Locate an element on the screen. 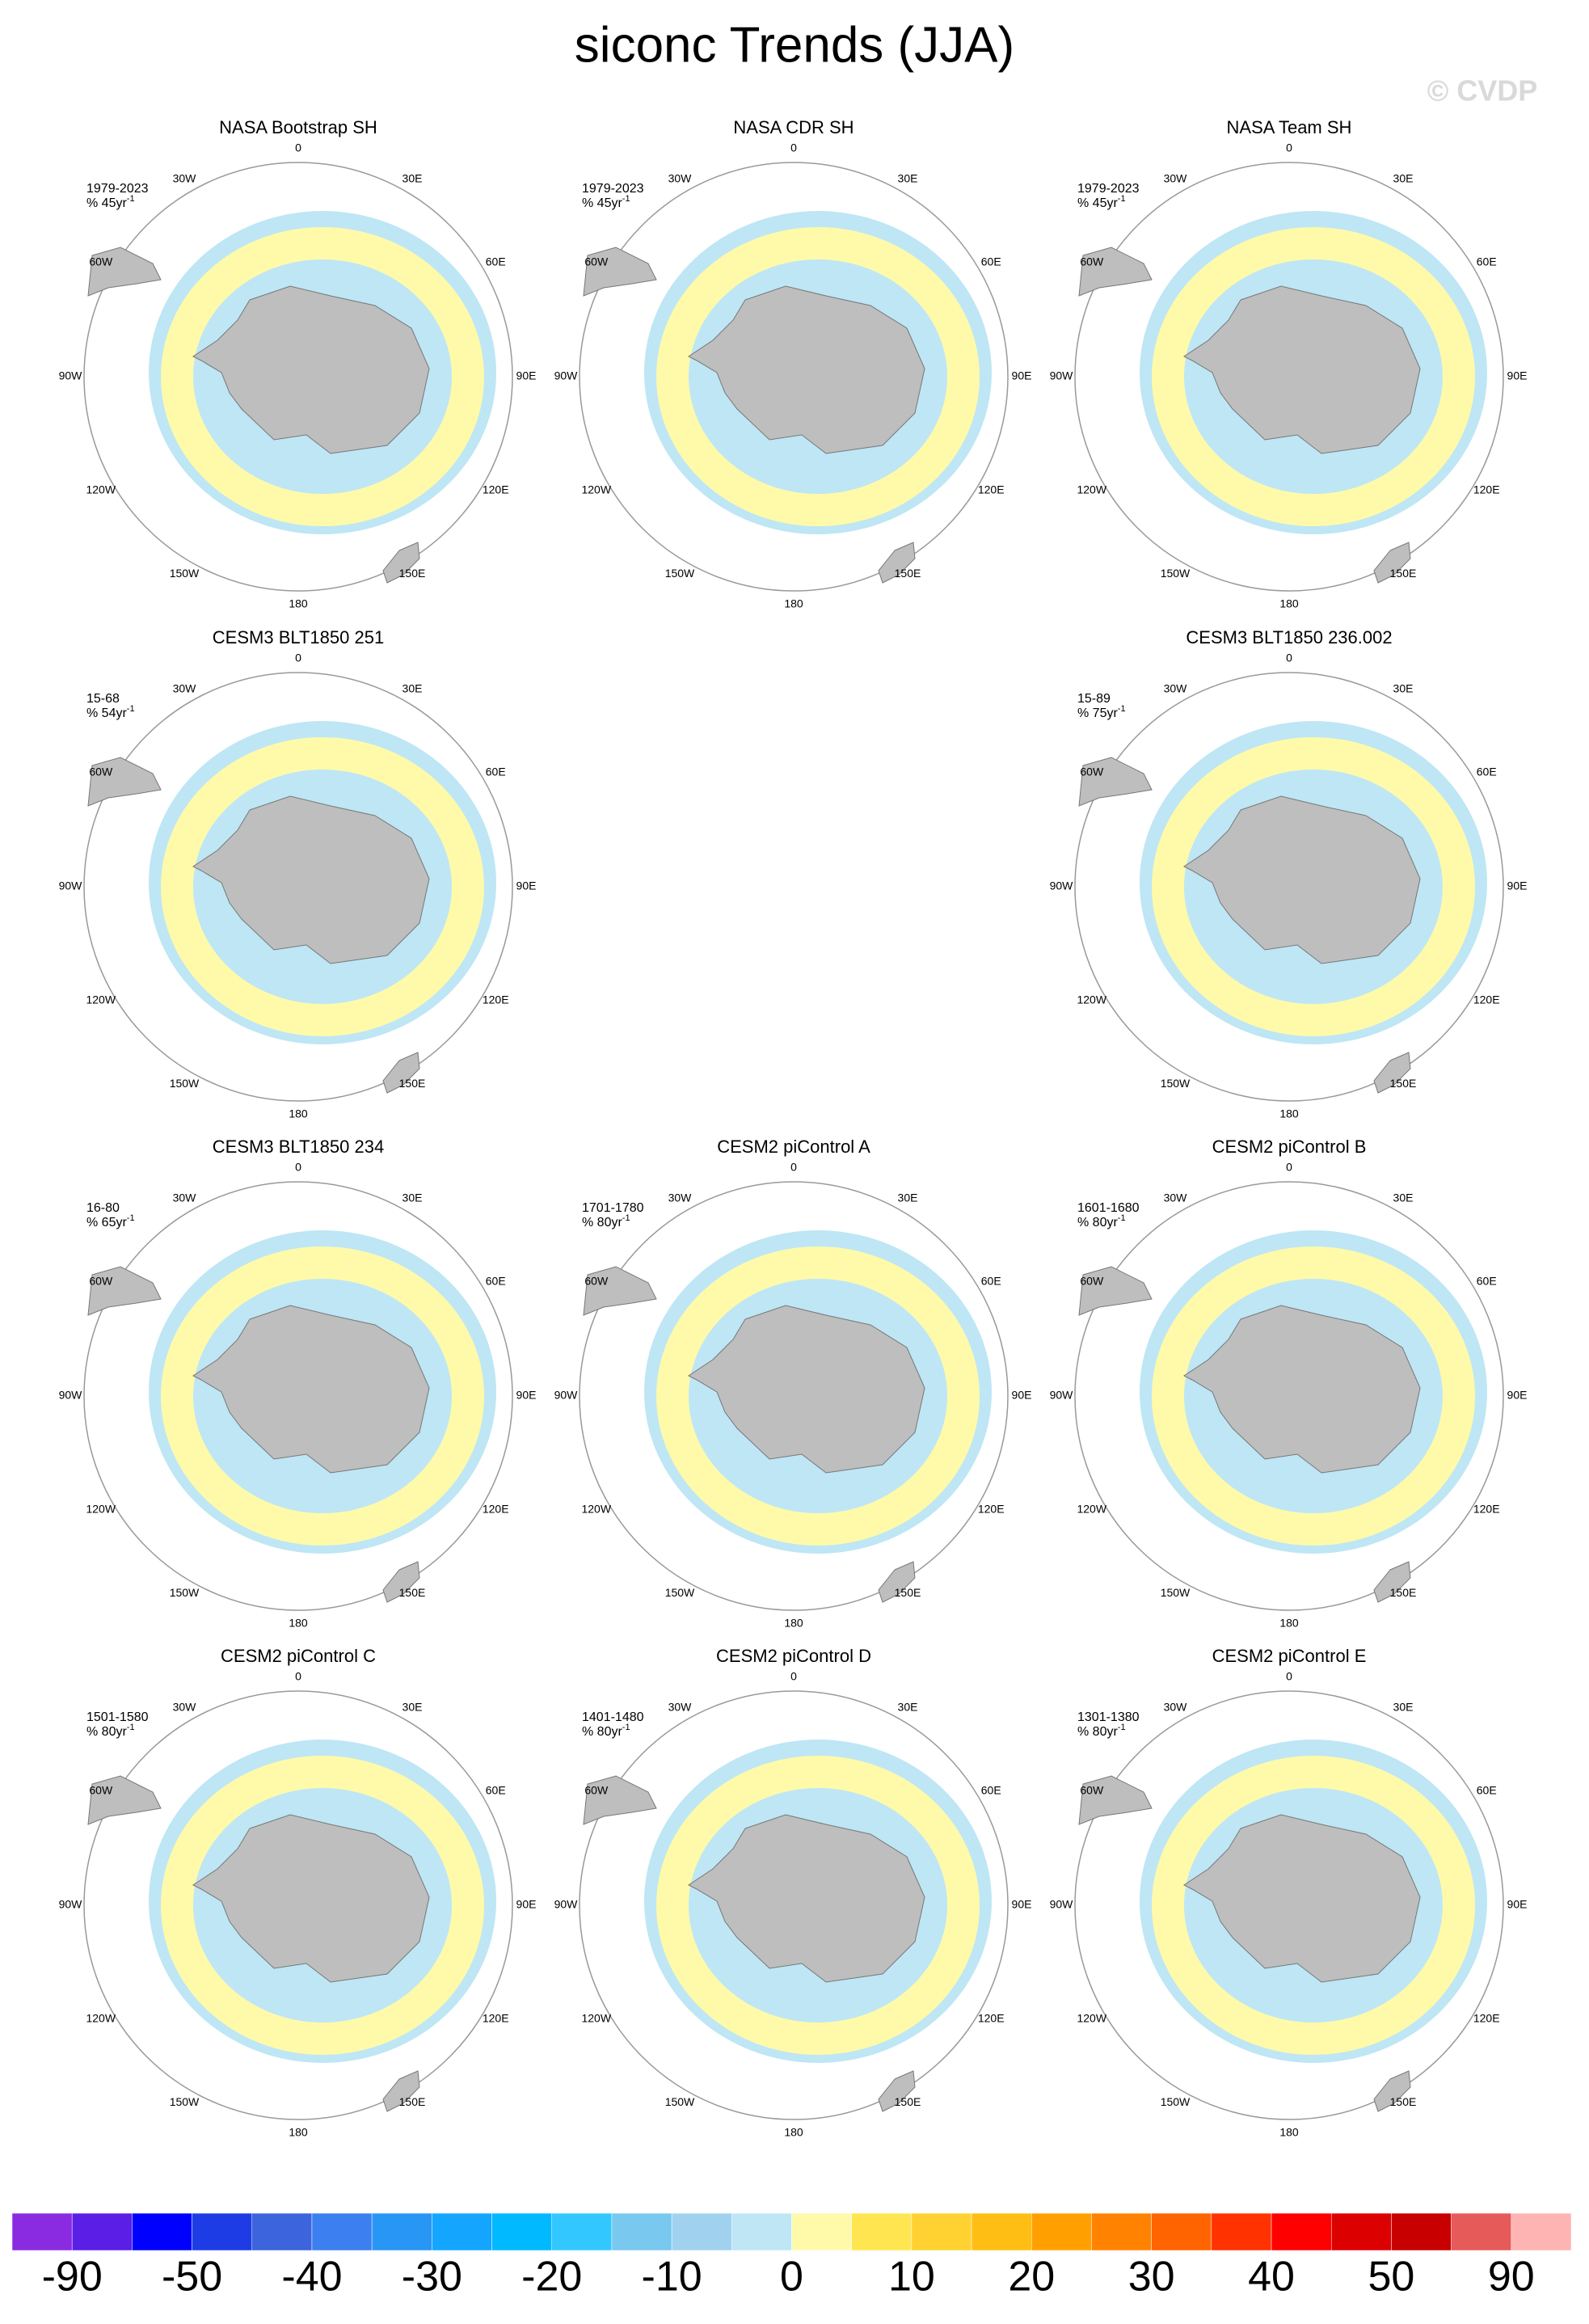  colorbar-label: 40 is located at coordinates (1271, 2277).